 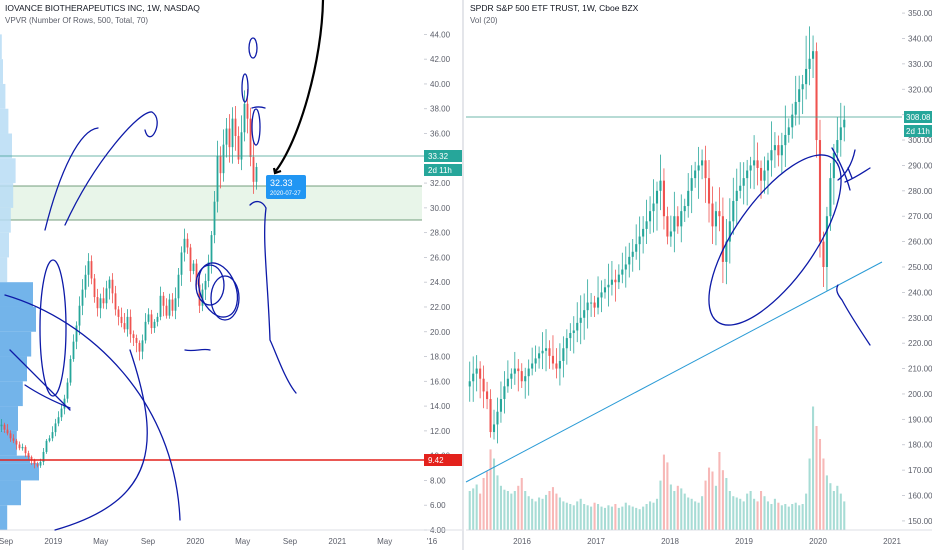 I want to click on black-arrow-head, so click(x=277, y=171).